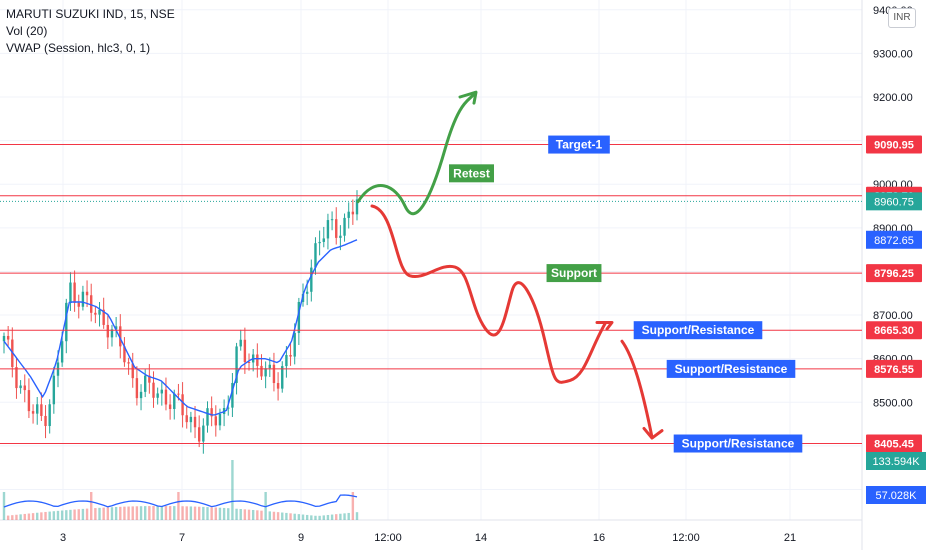 The height and width of the screenshot is (550, 932). What do you see at coordinates (902, 18) in the screenshot?
I see `currency-badge: INR` at bounding box center [902, 18].